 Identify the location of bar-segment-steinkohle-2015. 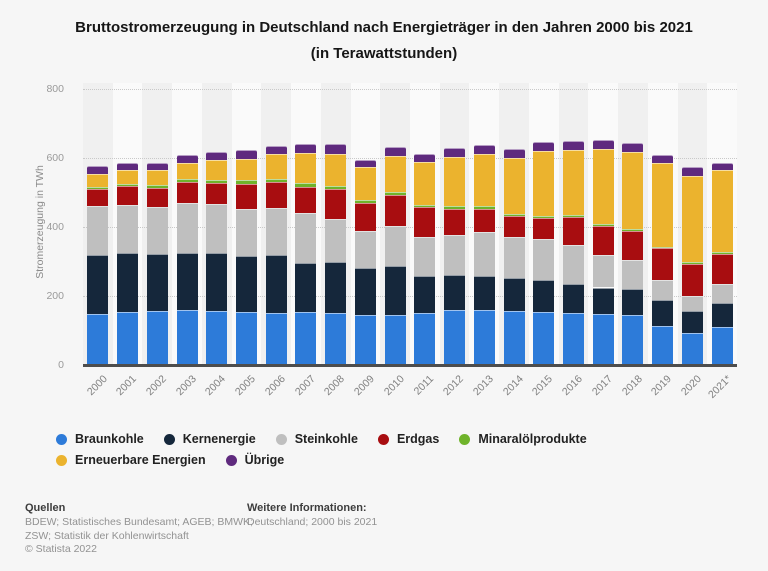
(544, 260).